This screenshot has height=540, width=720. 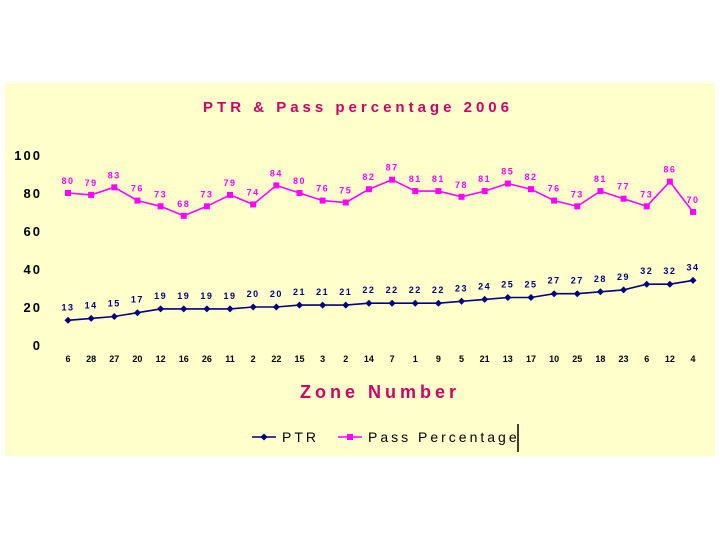 I want to click on data-label: 24, so click(x=484, y=286).